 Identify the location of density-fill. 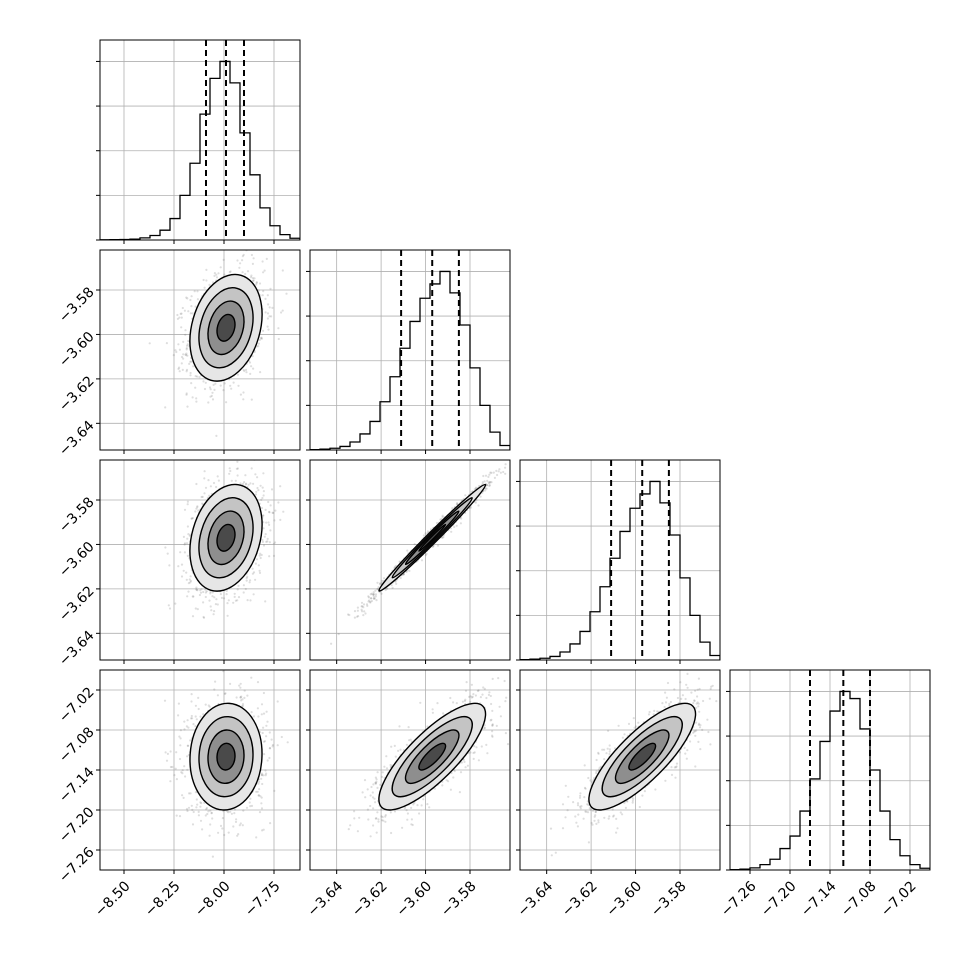
(226, 538).